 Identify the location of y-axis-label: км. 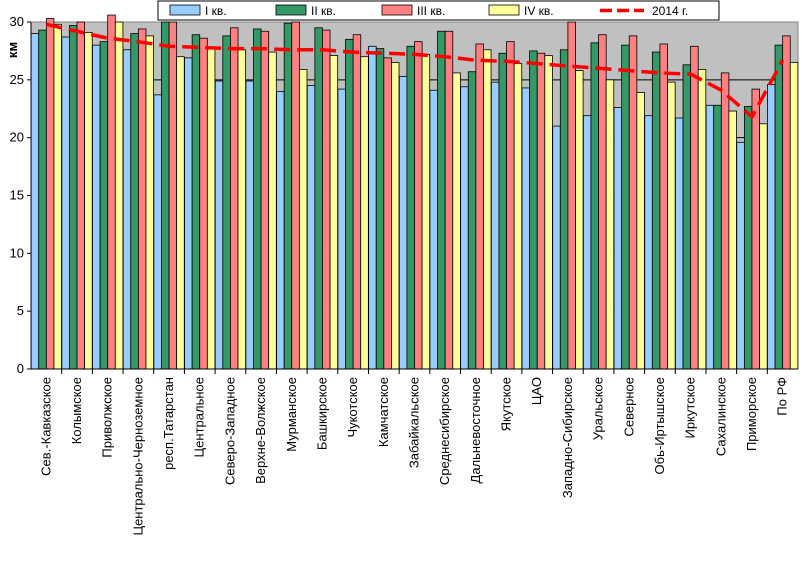
(12, 50).